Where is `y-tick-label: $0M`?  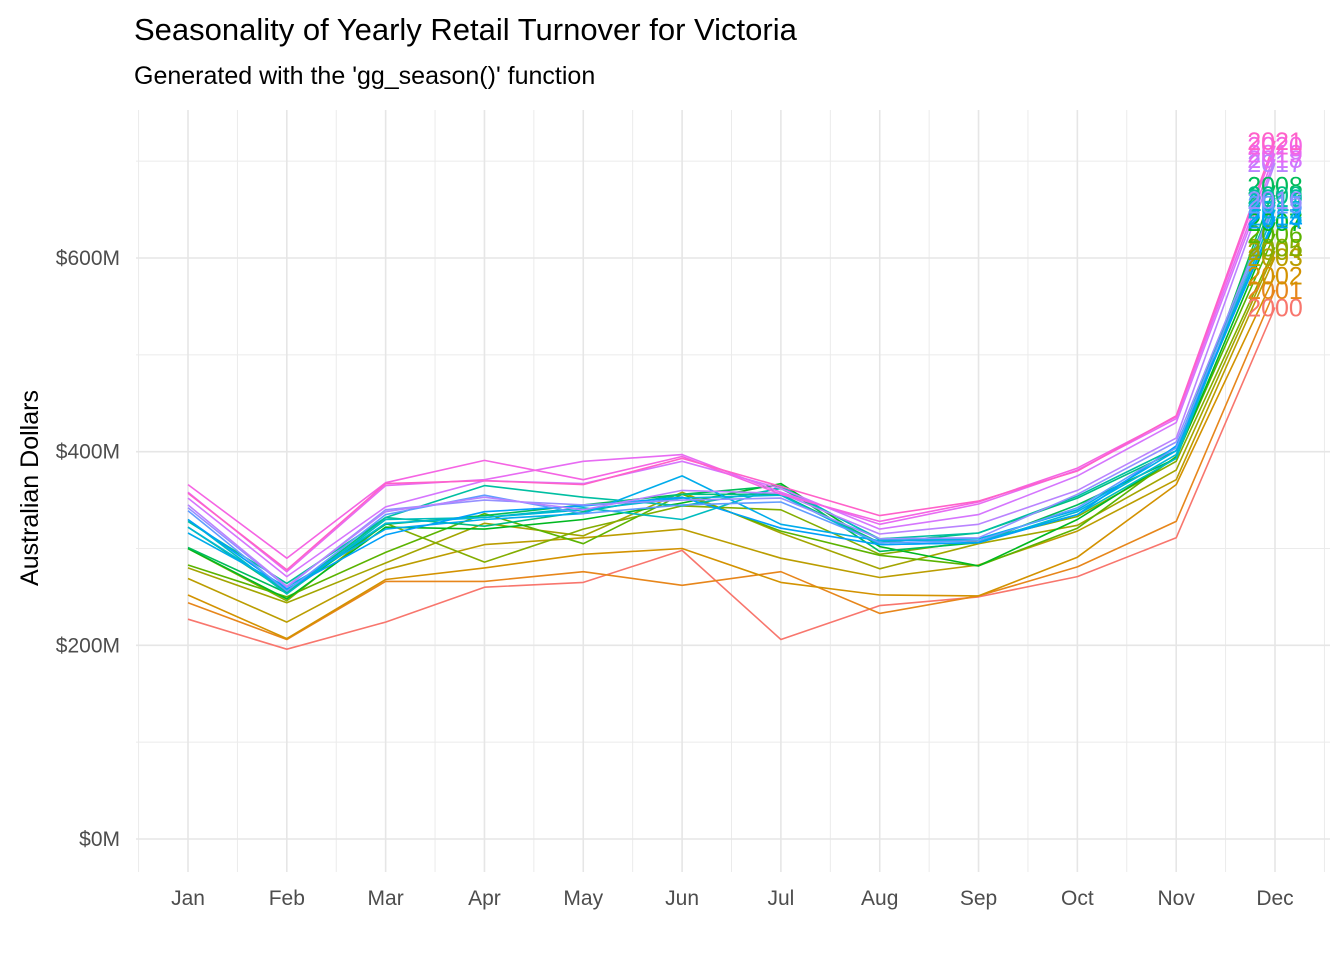
y-tick-label: $0M is located at coordinates (99, 839).